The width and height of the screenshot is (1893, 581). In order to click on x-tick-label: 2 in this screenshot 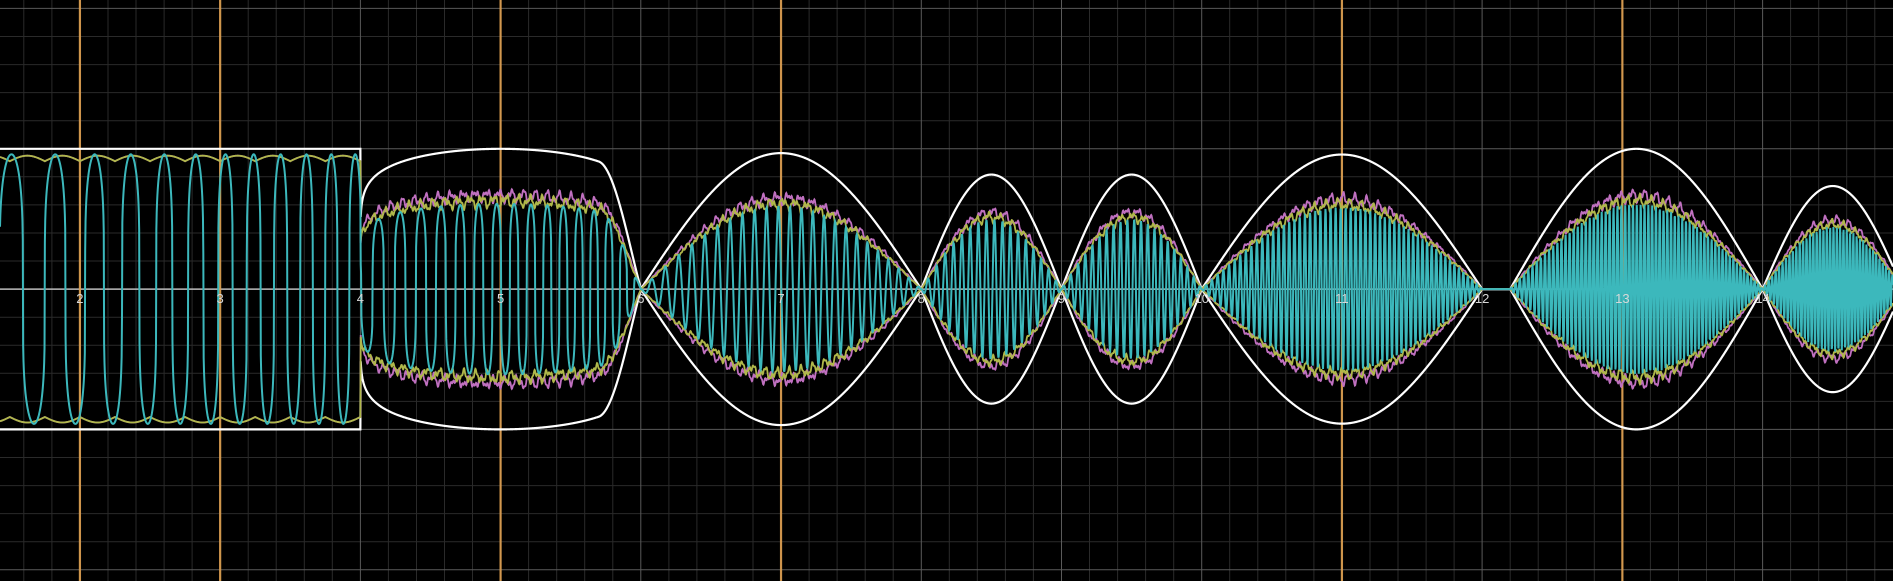, I will do `click(79, 298)`.